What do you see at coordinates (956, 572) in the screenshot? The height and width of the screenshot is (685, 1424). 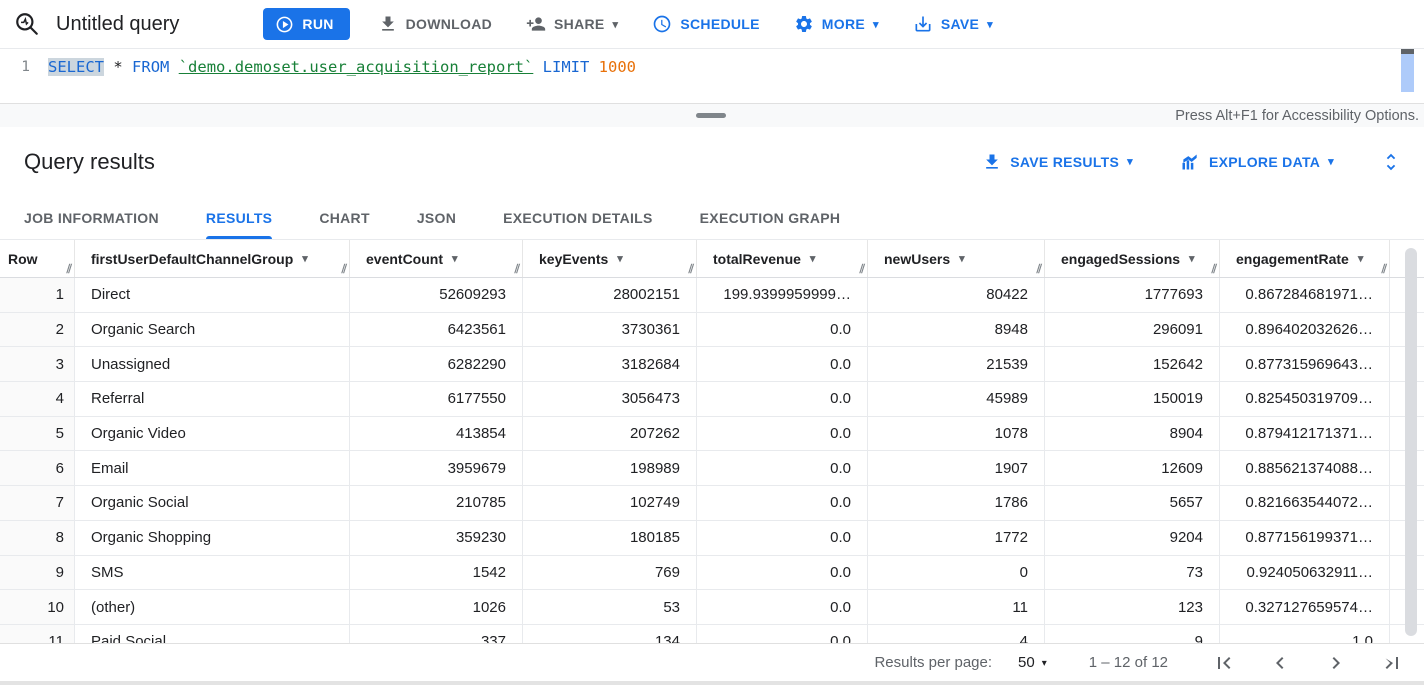 I see `table-cell: 0` at bounding box center [956, 572].